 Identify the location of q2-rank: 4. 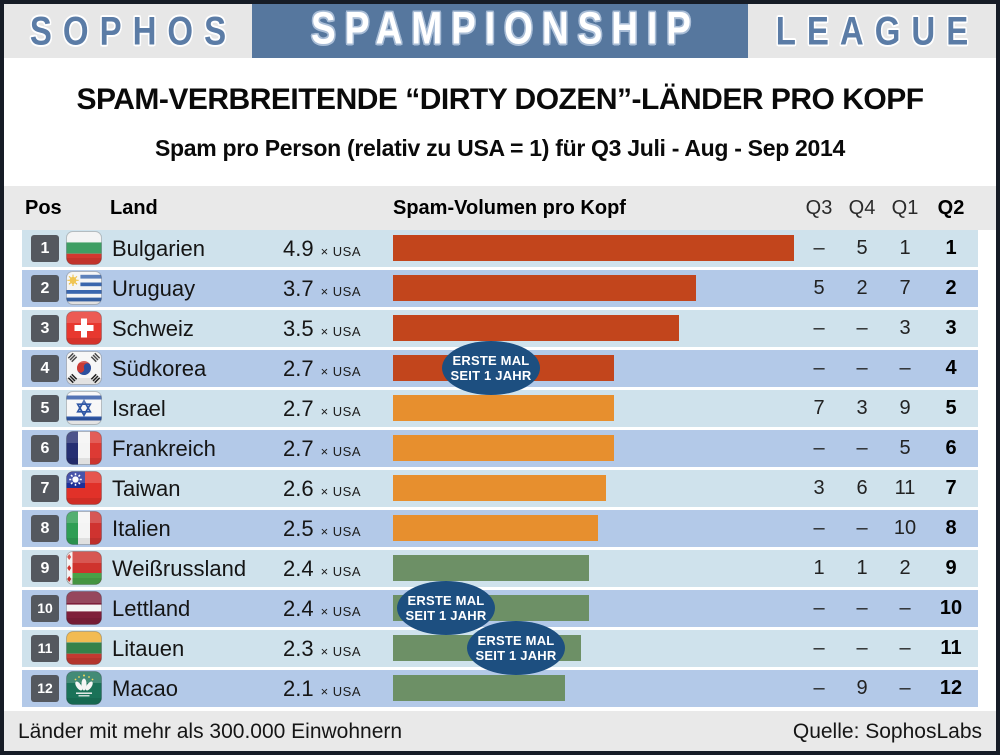
(951, 368).